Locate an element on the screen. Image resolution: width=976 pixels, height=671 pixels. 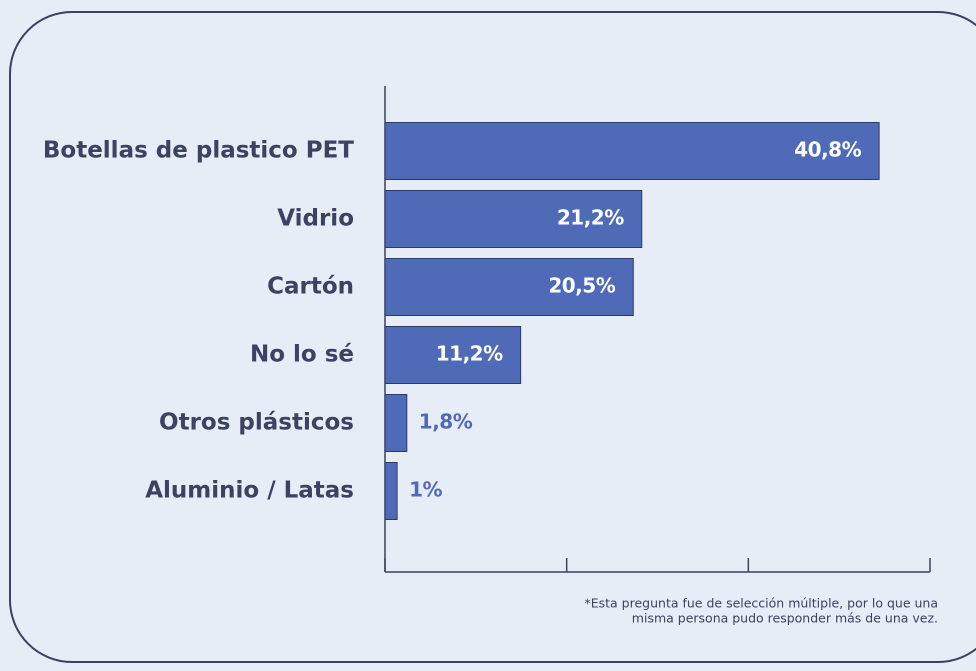
category-label: Vidrio is located at coordinates (315, 219).